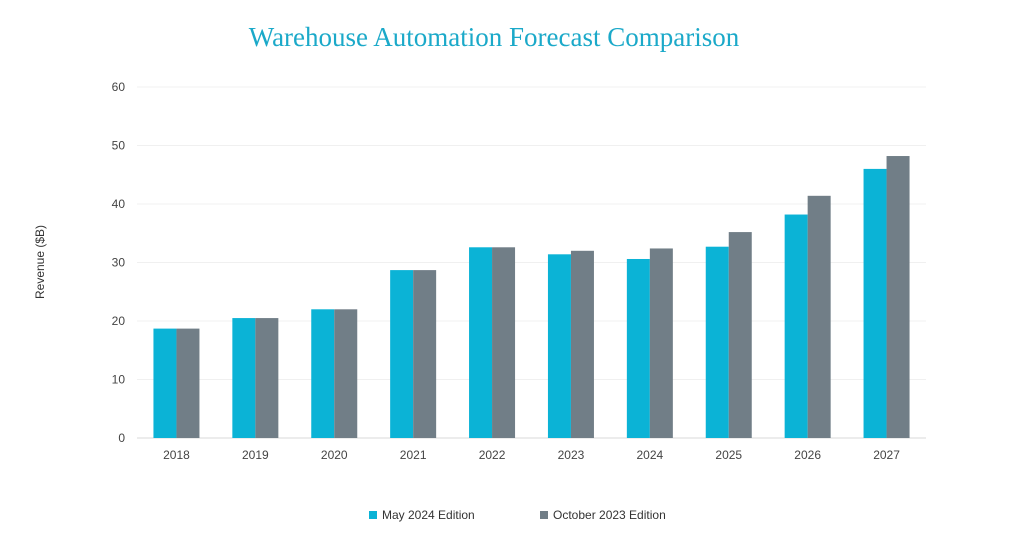  What do you see at coordinates (504, 342) in the screenshot?
I see `bar-october-2023-2022` at bounding box center [504, 342].